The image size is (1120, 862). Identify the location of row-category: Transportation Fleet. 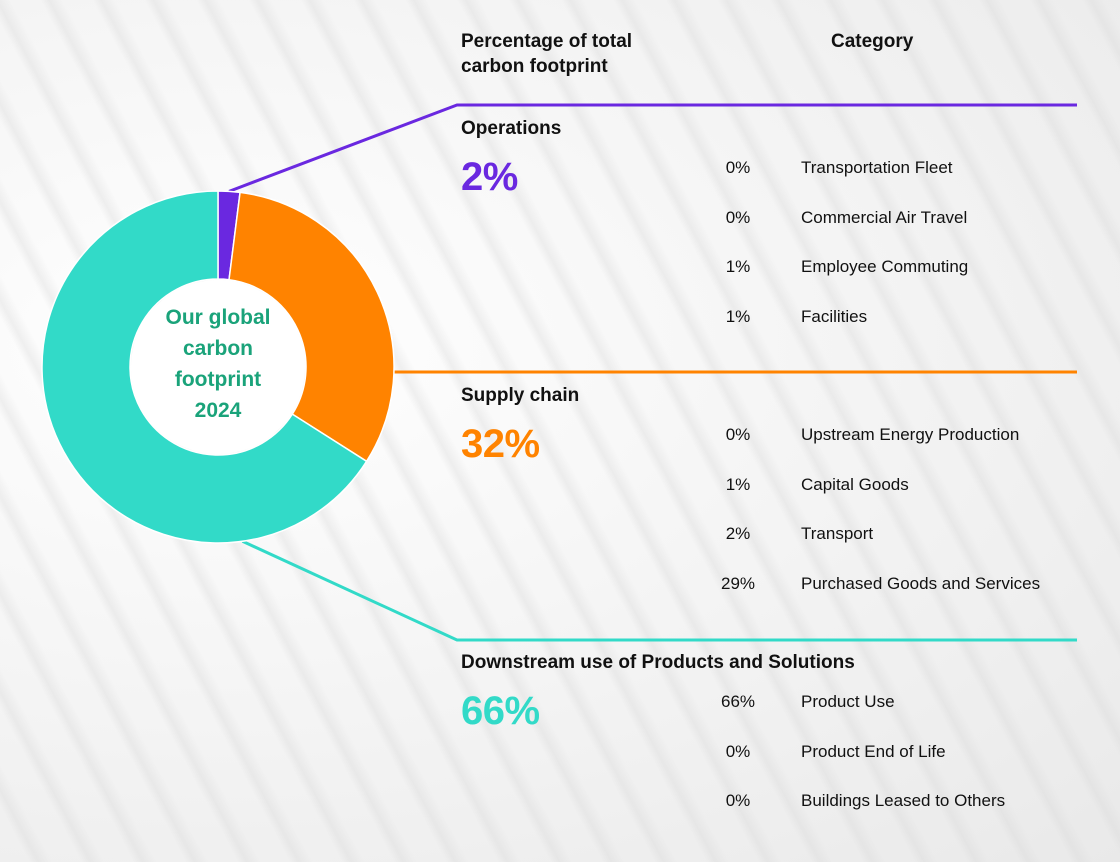
(877, 167).